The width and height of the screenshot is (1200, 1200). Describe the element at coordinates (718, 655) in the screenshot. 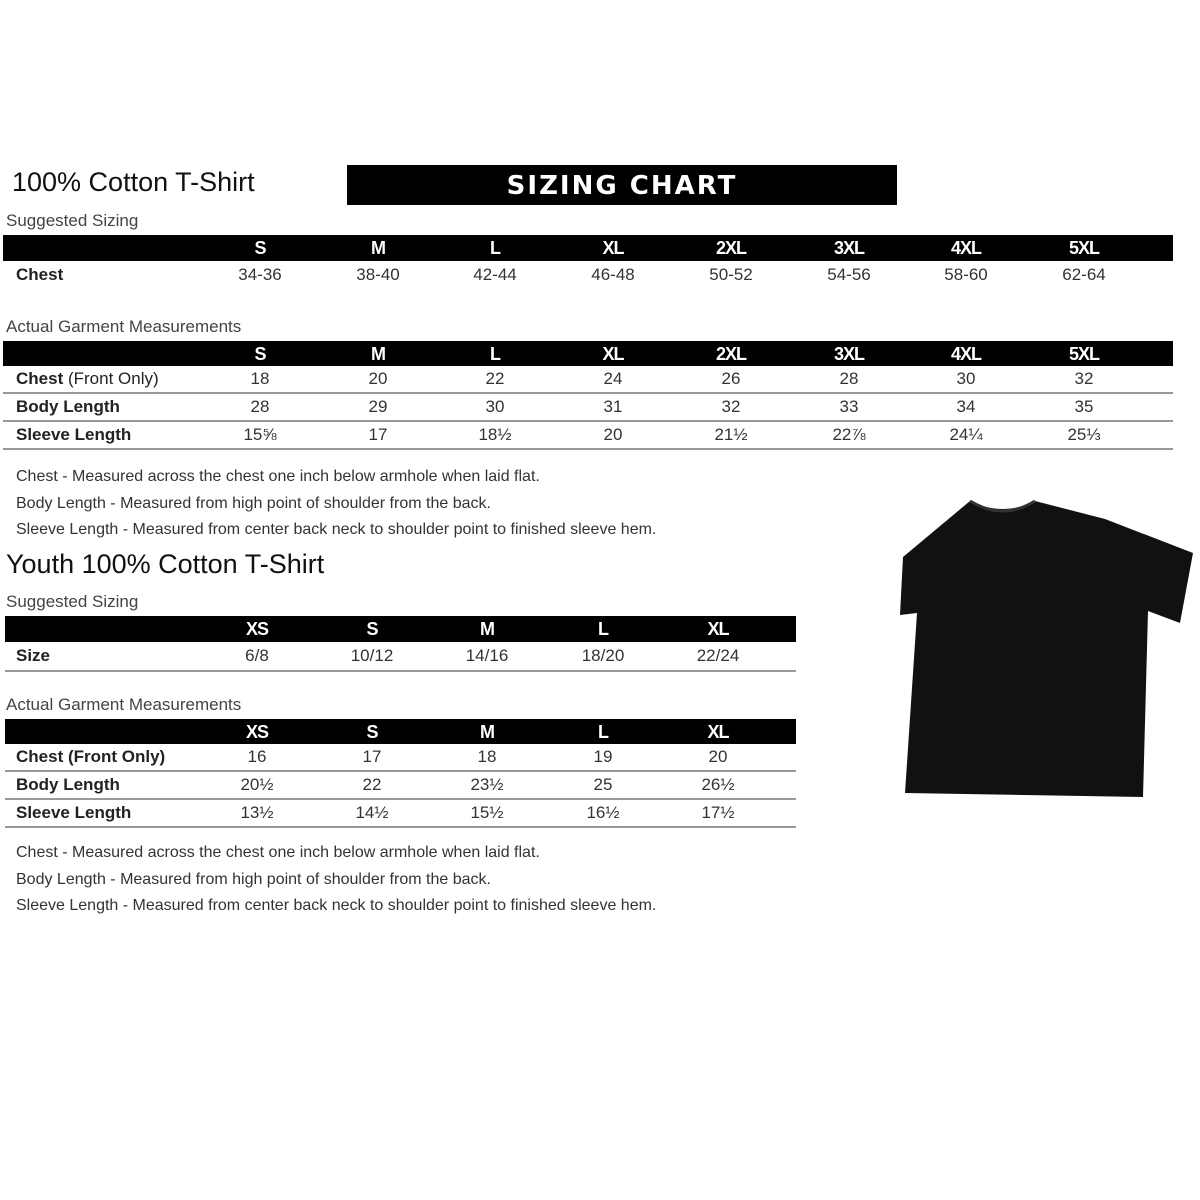

I see `table-cell: 22/24` at that location.